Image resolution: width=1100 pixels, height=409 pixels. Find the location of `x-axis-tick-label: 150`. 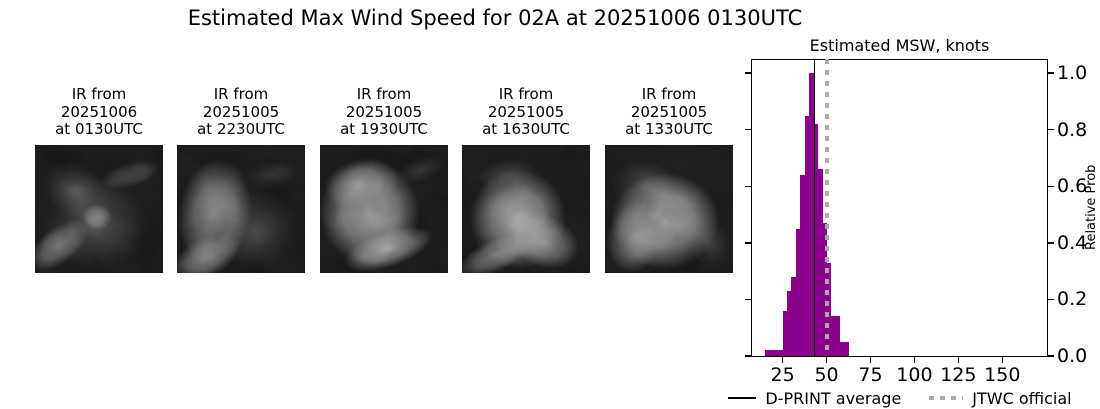

x-axis-tick-label: 150 is located at coordinates (1002, 375).